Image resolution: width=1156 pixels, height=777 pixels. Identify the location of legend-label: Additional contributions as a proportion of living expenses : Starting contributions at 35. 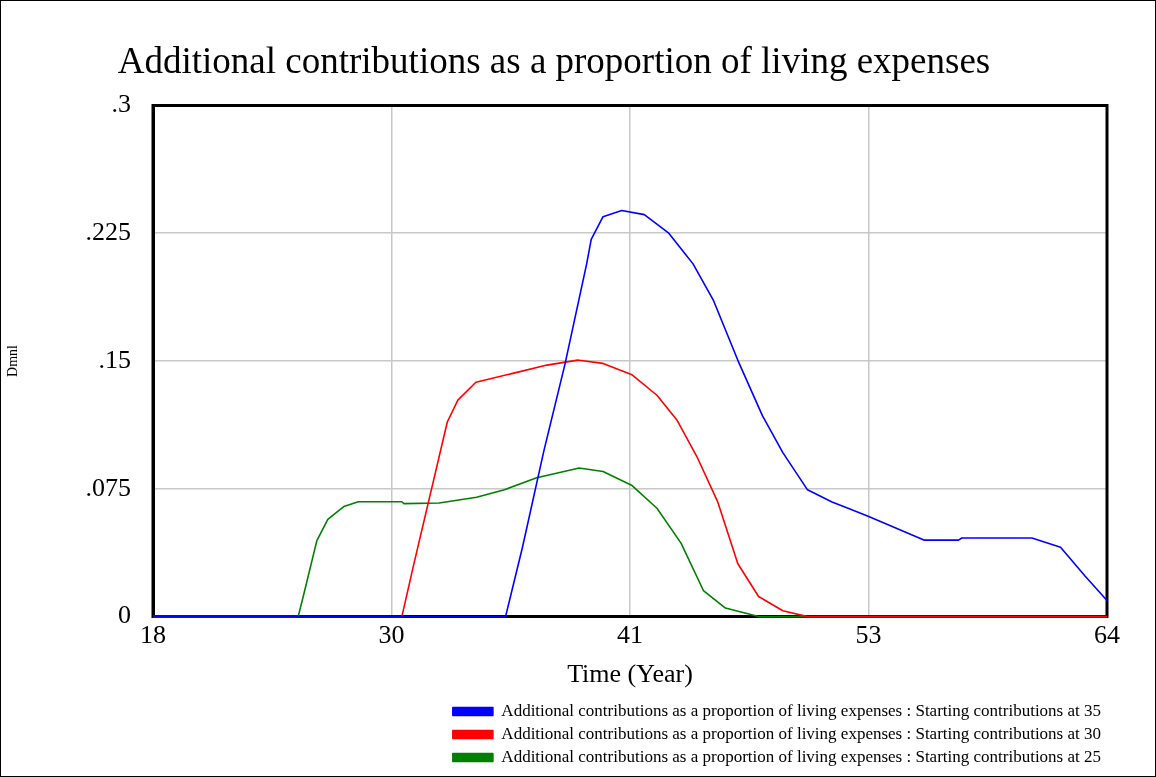
(801, 710).